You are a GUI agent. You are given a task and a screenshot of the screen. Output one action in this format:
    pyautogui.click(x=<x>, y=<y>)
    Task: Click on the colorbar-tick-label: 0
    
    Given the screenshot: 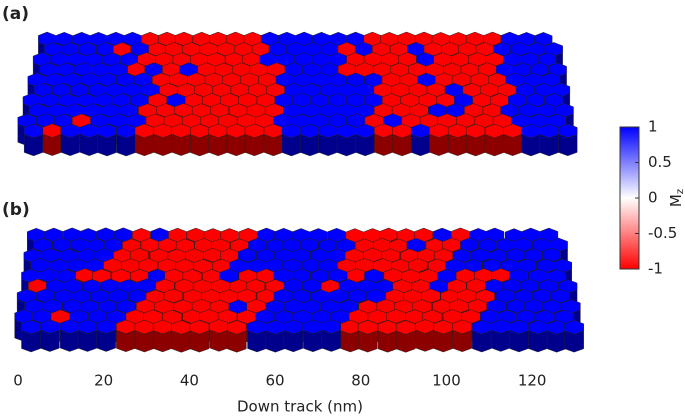 What is the action you would take?
    pyautogui.click(x=653, y=198)
    